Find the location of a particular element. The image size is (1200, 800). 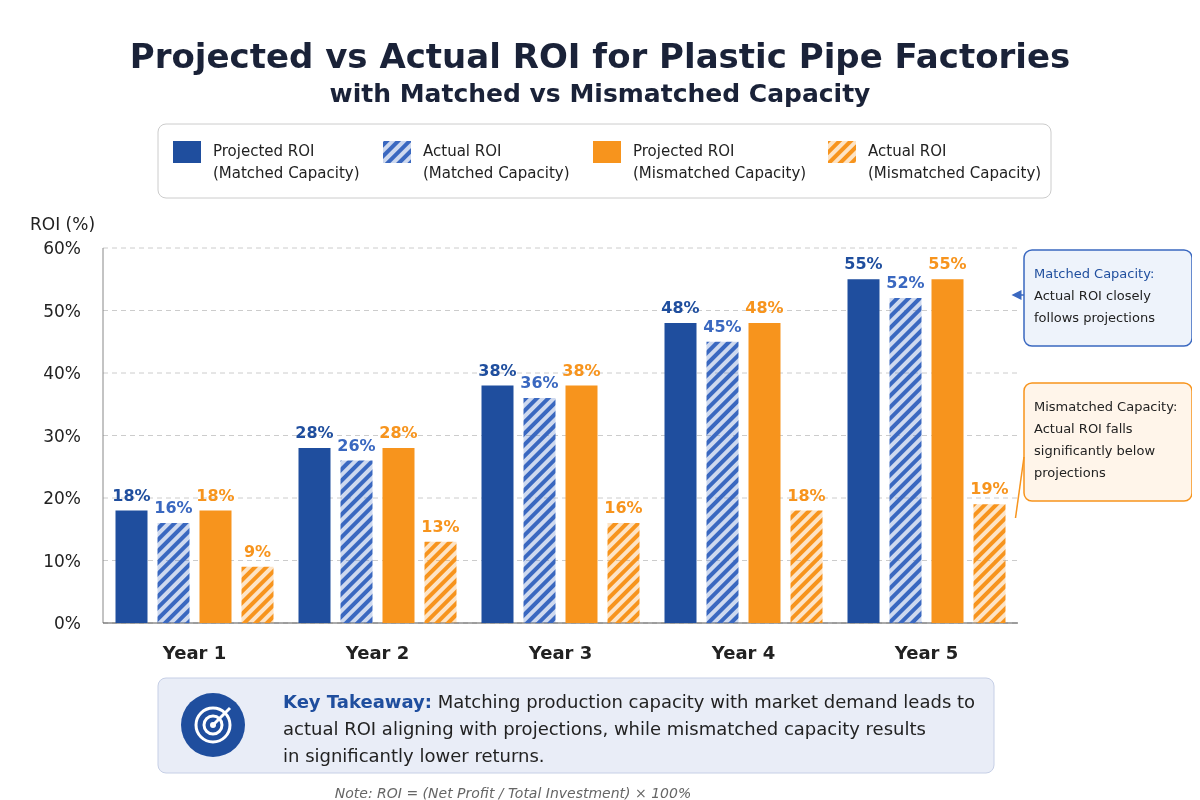

x-tick-label: Year 5 is located at coordinates (926, 652).